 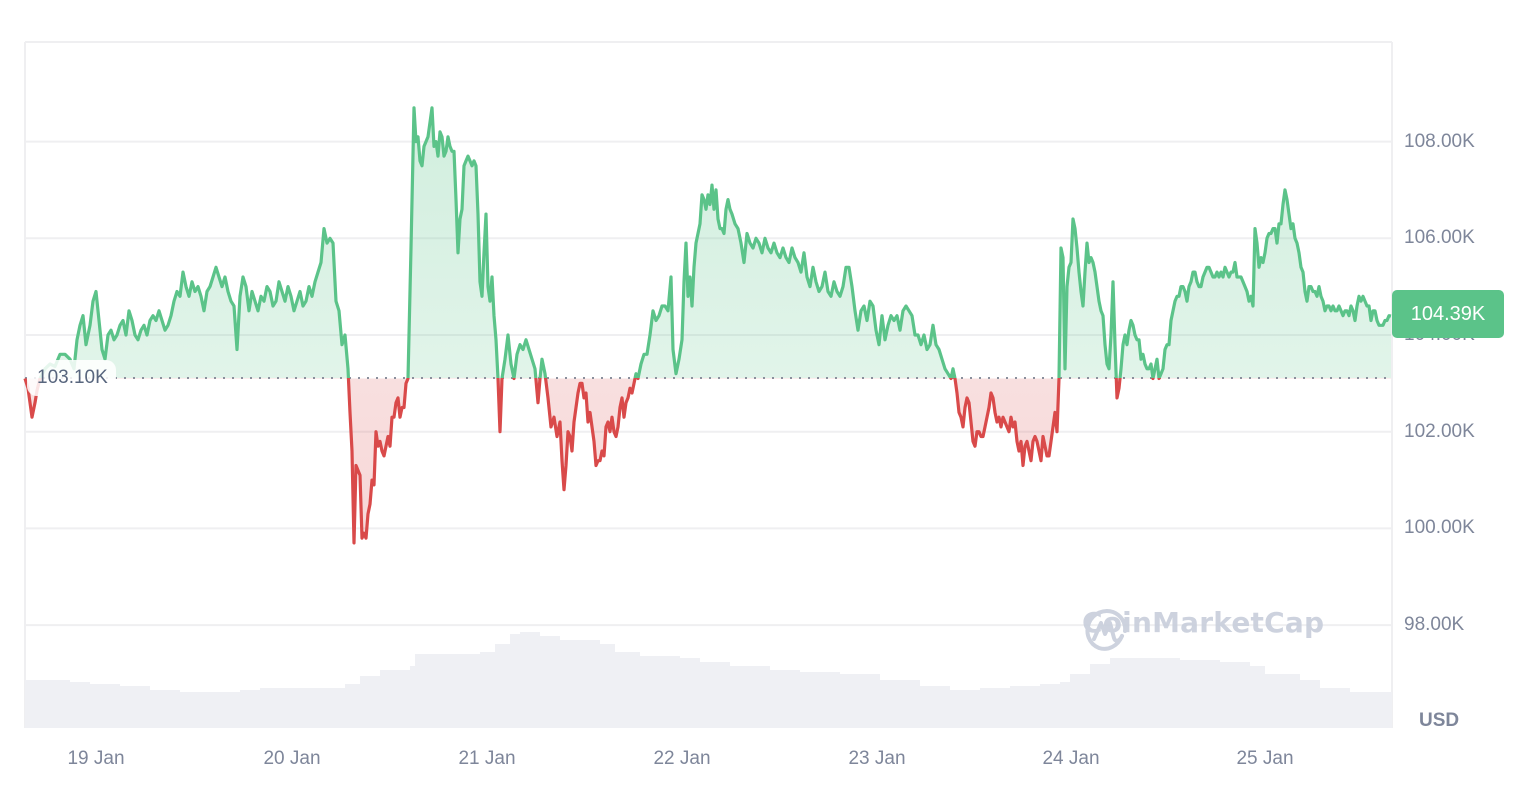 I want to click on coinmarketcap-logo-icon, so click(x=1106, y=630).